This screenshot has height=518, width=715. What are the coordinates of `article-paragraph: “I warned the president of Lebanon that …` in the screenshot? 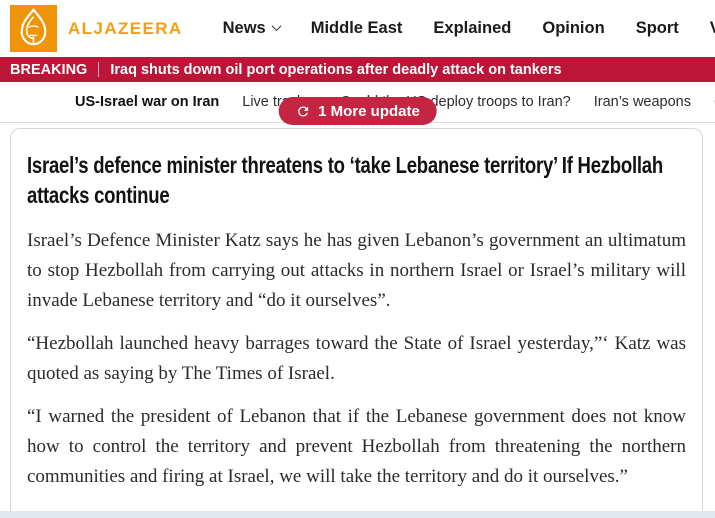 It's located at (356, 446).